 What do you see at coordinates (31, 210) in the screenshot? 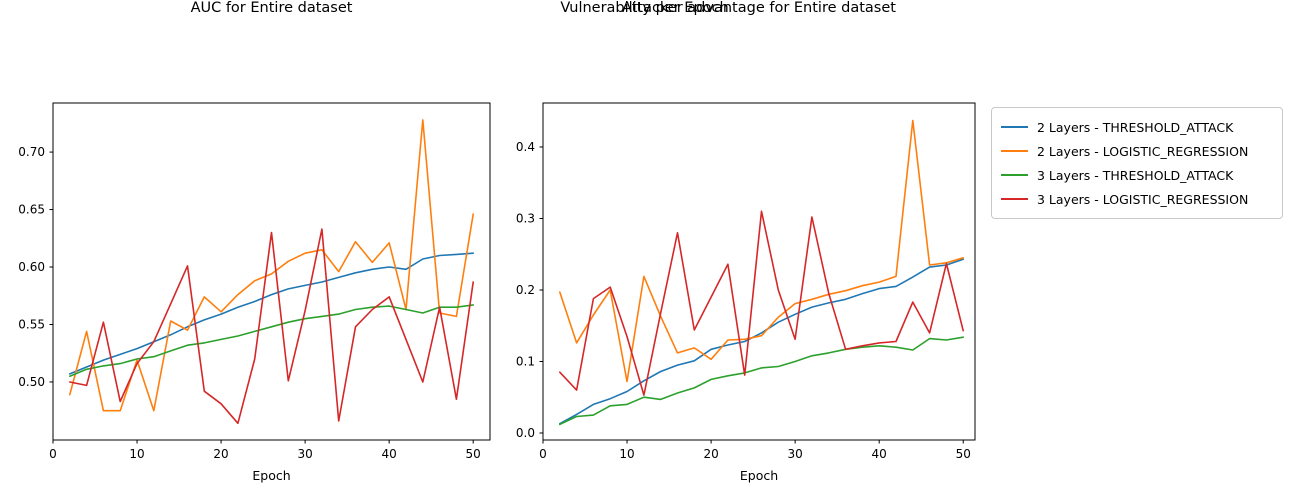
I see `y-tick-label: 0.65` at bounding box center [31, 210].